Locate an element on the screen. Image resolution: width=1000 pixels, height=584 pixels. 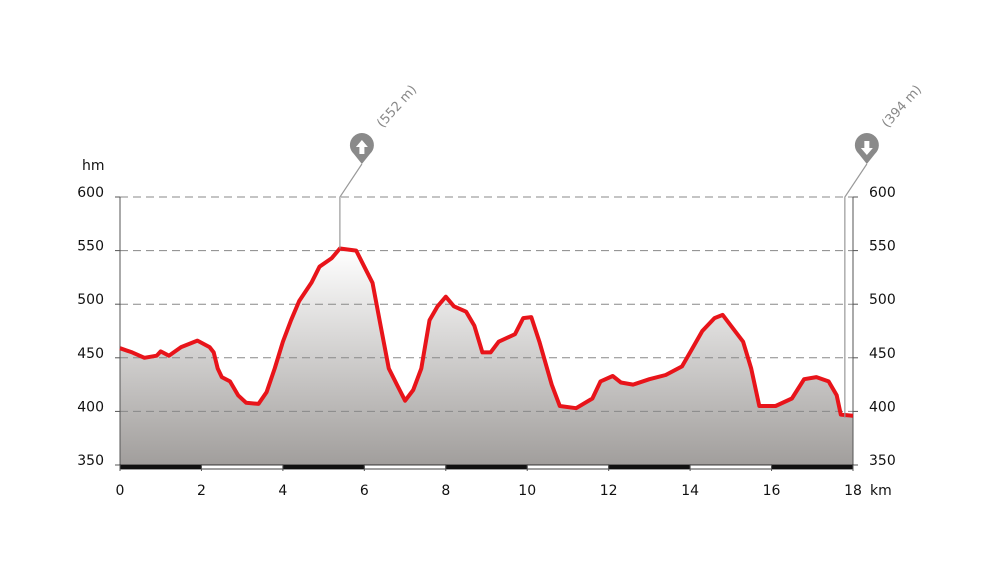
y-tick-label: 600 is located at coordinates (90, 193).